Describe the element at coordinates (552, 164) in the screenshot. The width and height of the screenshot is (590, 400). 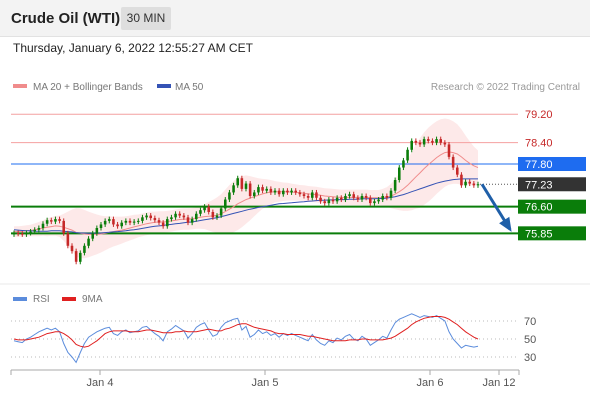
I see `level-badge-77.80` at that location.